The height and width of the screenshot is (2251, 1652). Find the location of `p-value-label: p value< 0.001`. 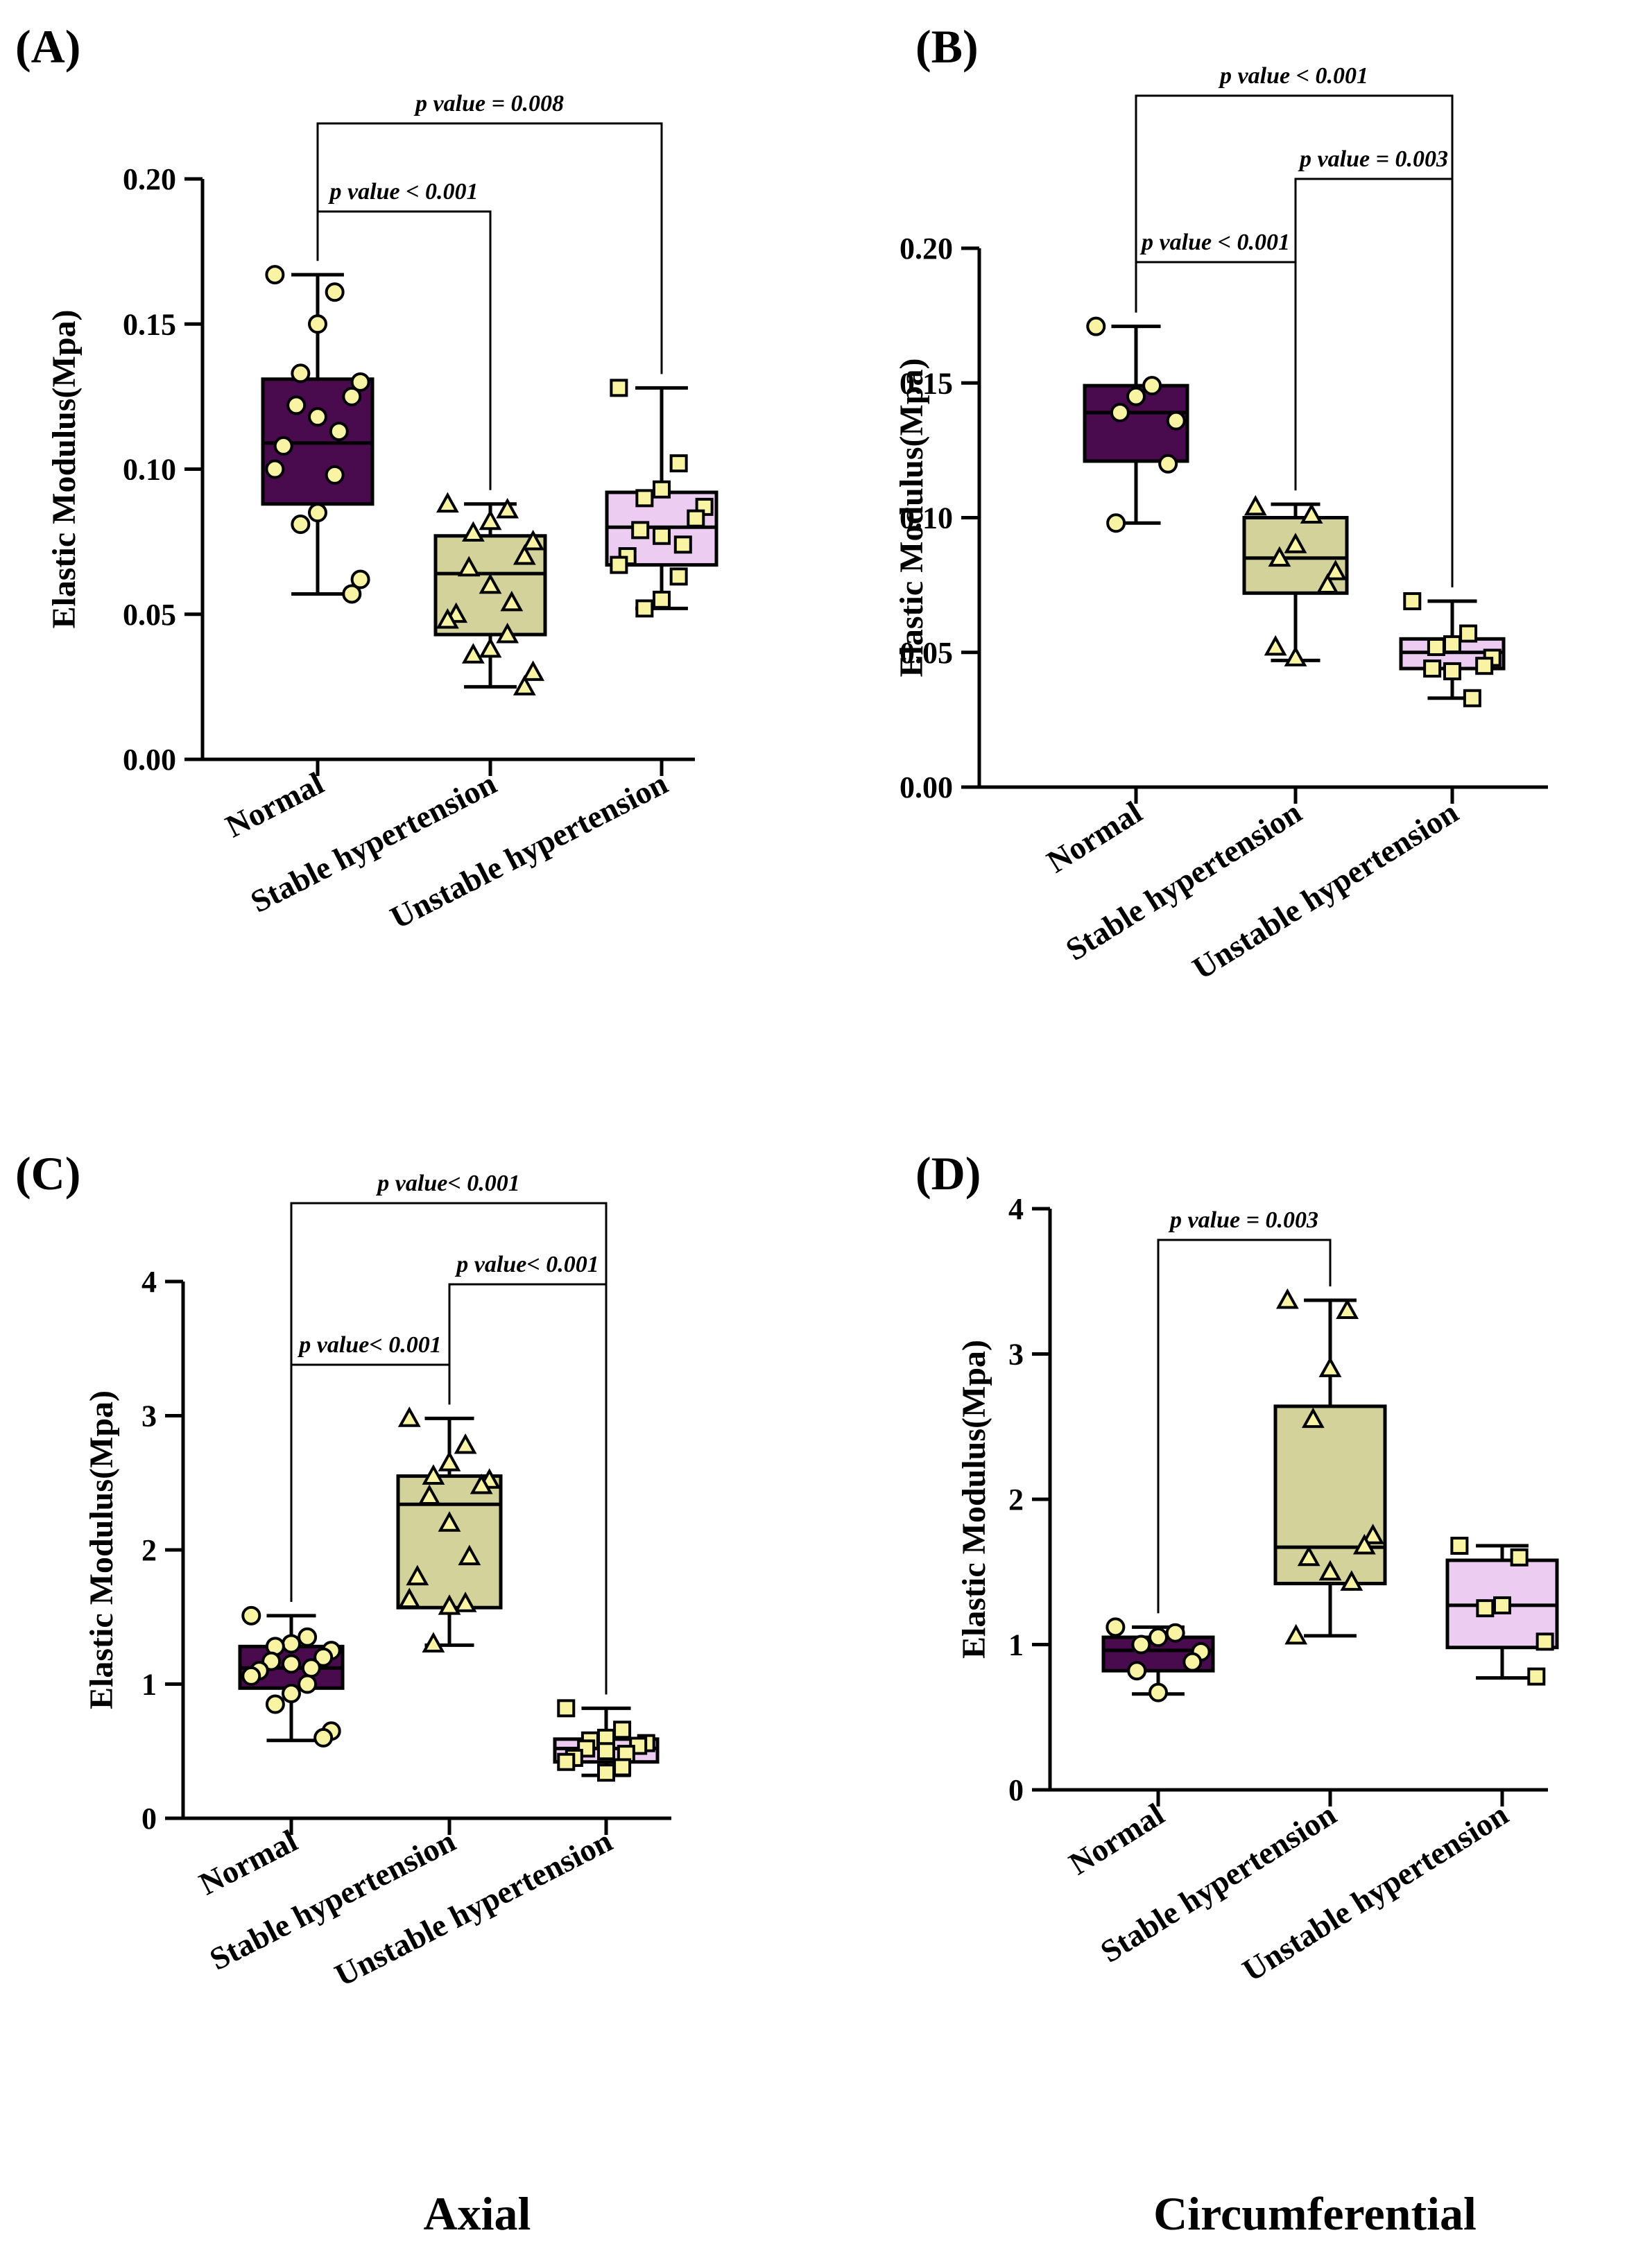

p-value-label: p value< 0.001 is located at coordinates (526, 1264).